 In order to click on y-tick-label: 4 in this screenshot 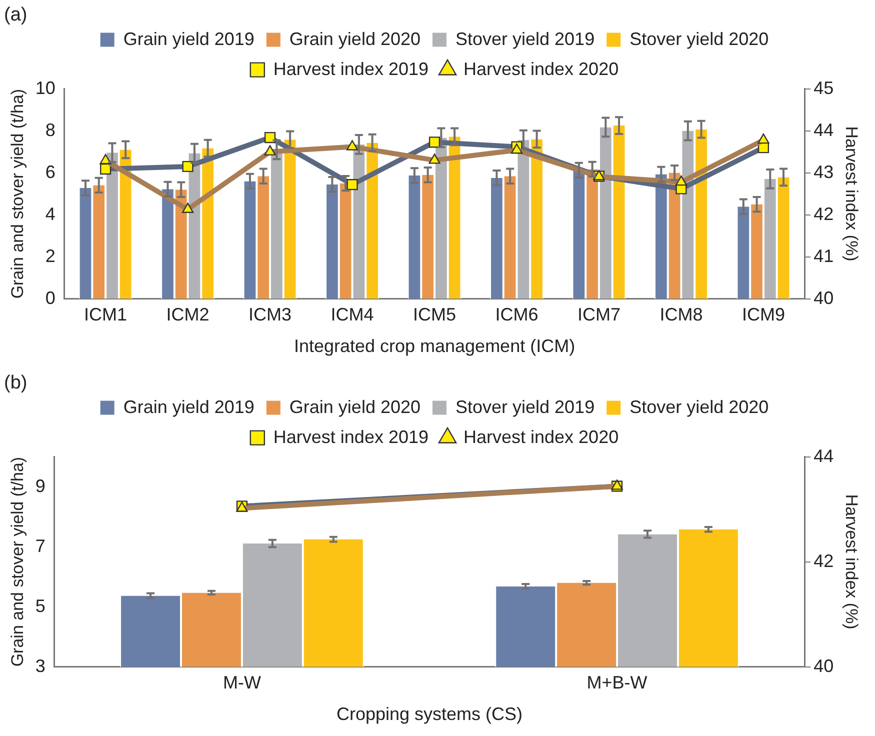, I will do `click(50, 214)`.